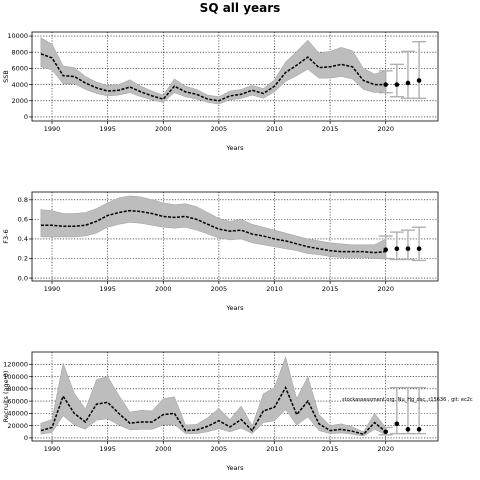 The width and height of the screenshot is (480, 480). What do you see at coordinates (26, 117) in the screenshot?
I see `panel-1-ytick-label: 0` at bounding box center [26, 117].